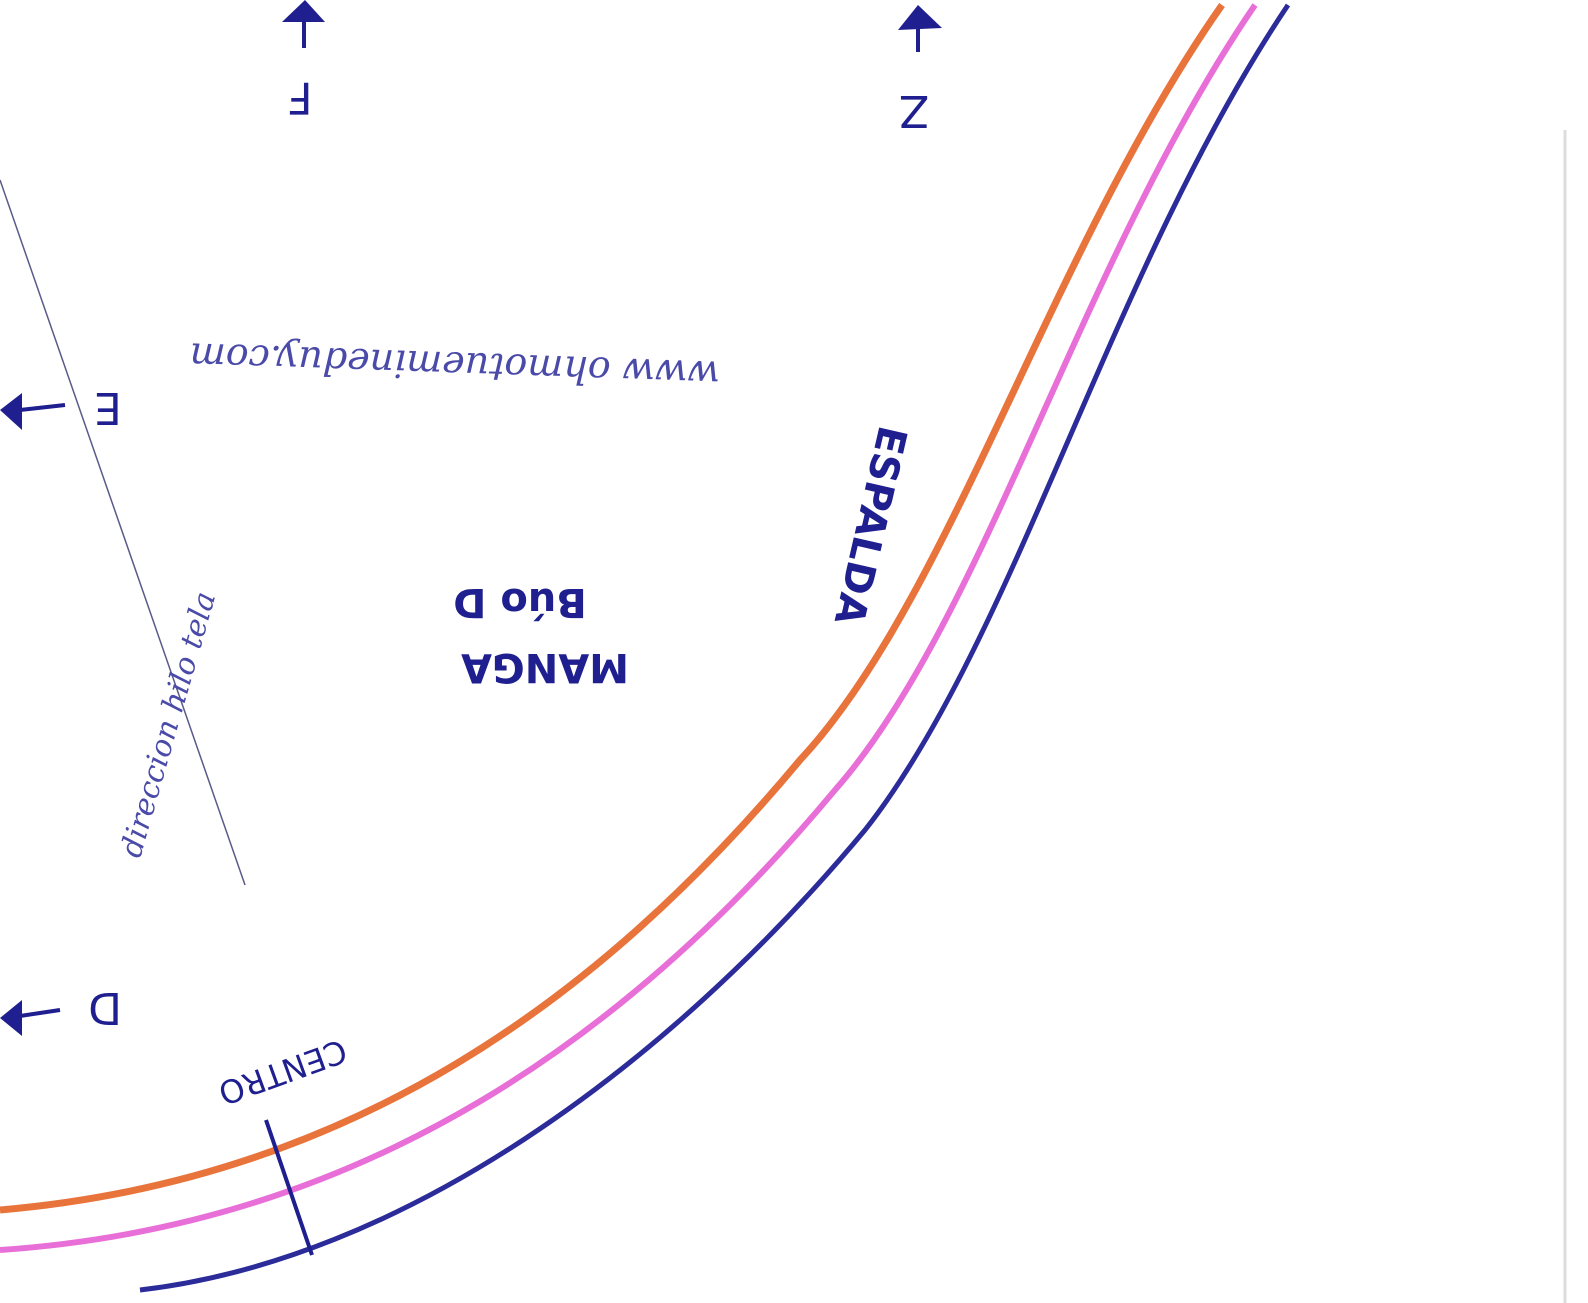 This screenshot has width=1588, height=1303. What do you see at coordinates (299, 97) in the screenshot?
I see `label-f: F` at bounding box center [299, 97].